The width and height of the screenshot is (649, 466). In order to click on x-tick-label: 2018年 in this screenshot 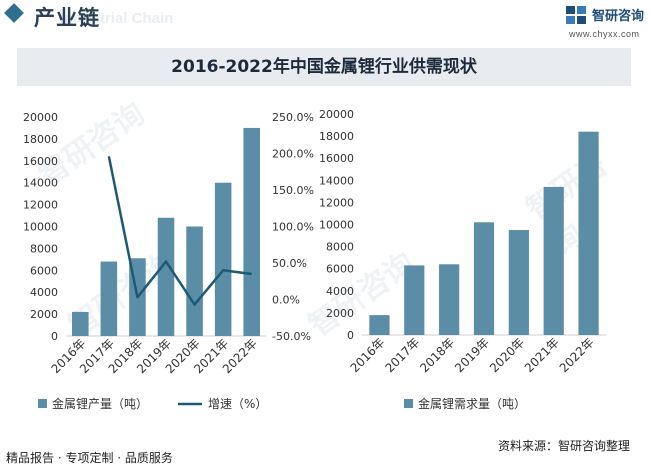, I will do `click(437, 355)`.